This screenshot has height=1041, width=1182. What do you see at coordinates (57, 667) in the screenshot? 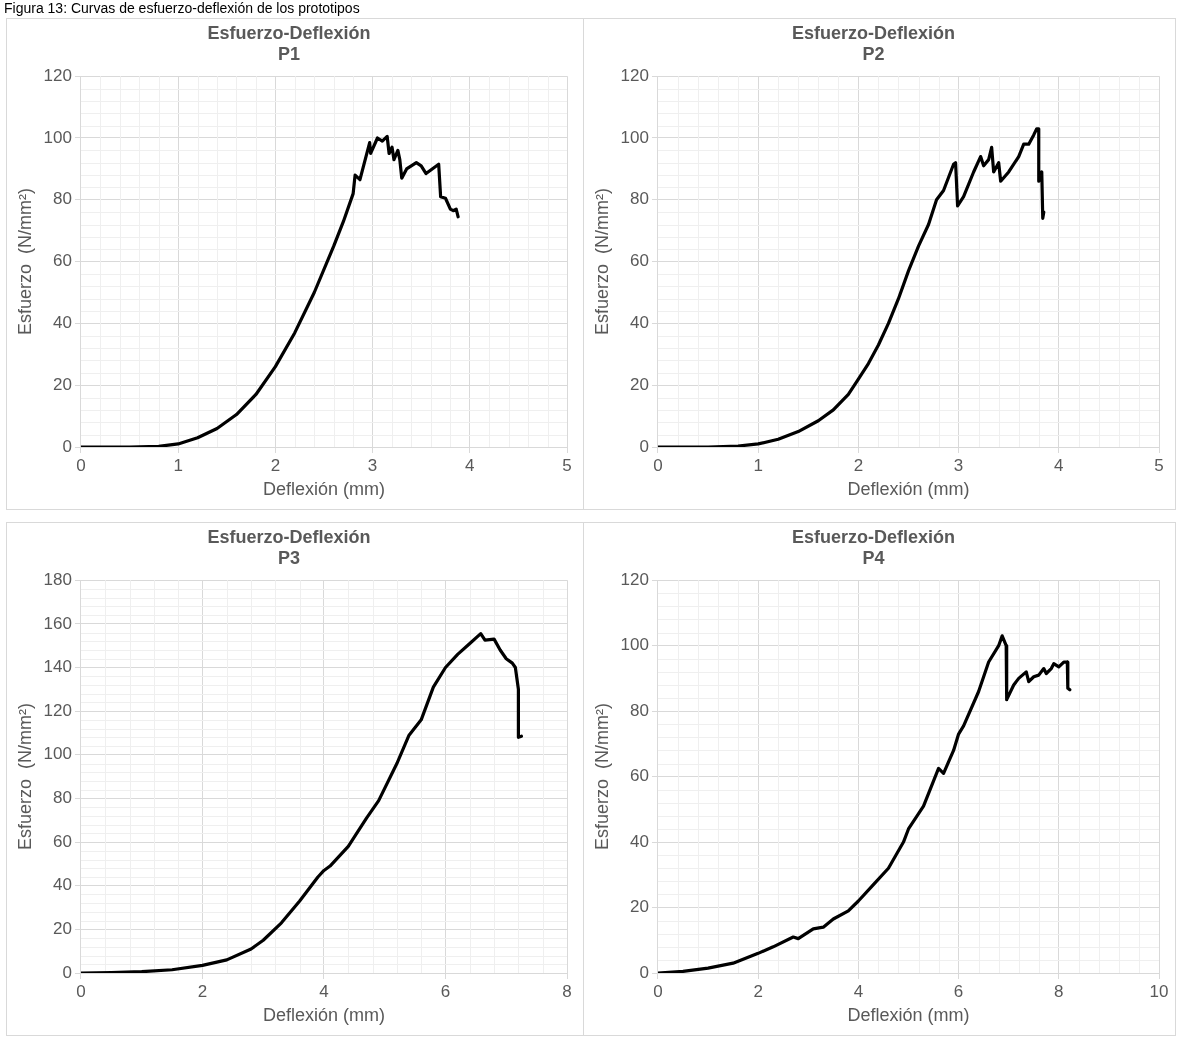
I see `y-tick-label: 140` at bounding box center [57, 667].